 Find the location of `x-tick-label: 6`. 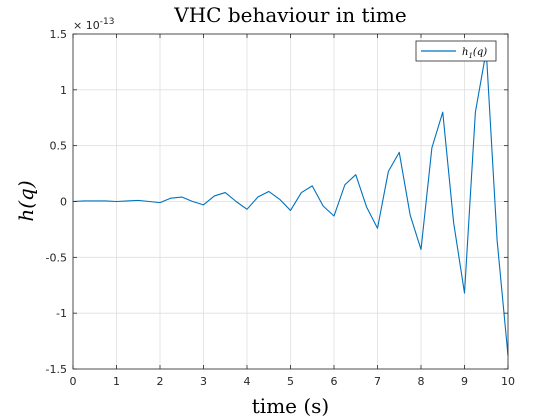

x-tick-label: 6 is located at coordinates (334, 381).